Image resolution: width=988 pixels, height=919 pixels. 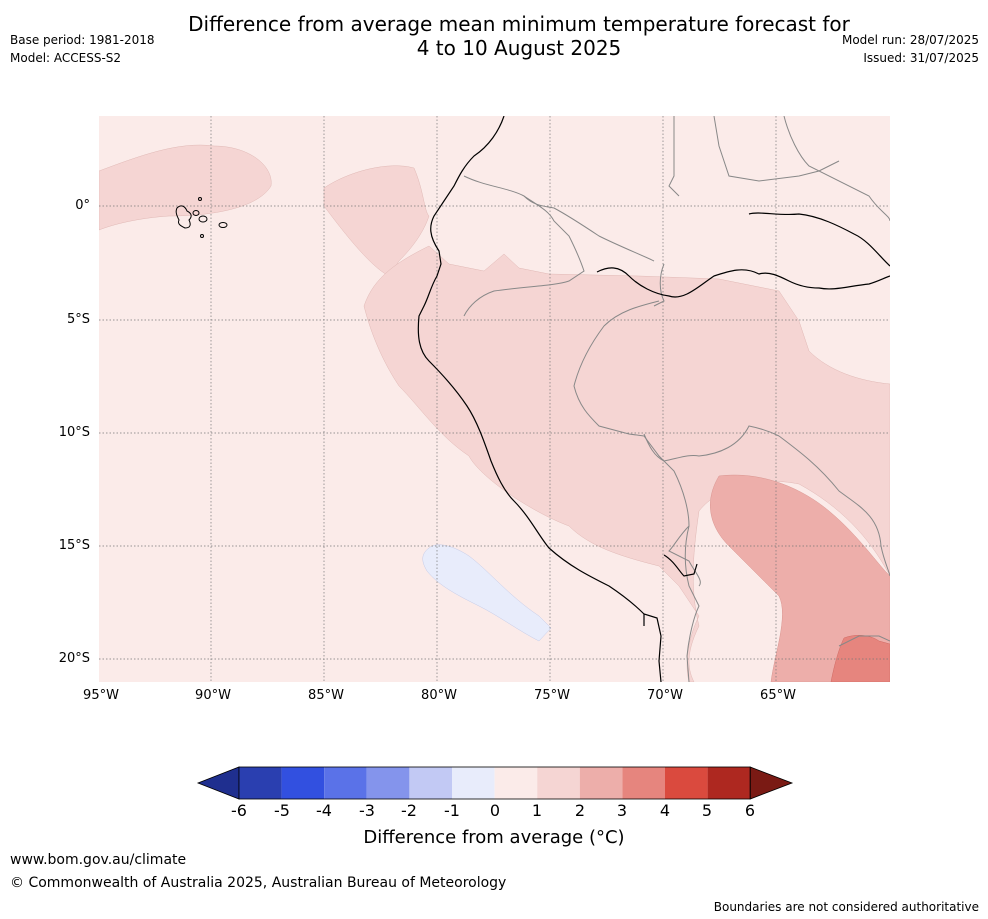 What do you see at coordinates (376, 221) in the screenshot?
I see `anomaly-1-2-coastal-ecuador` at bounding box center [376, 221].